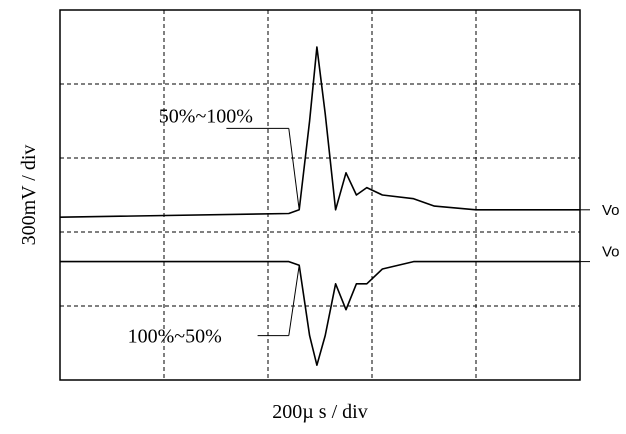 This screenshot has height=434, width=626. Describe the element at coordinates (611, 210) in the screenshot. I see `vo-label-upper: Vo` at that location.